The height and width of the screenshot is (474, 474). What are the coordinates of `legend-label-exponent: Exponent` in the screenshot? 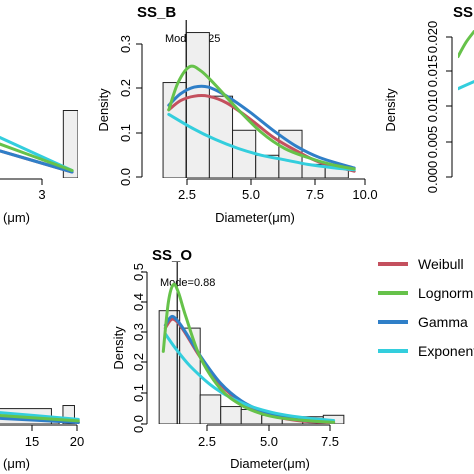 It's located at (446, 351).